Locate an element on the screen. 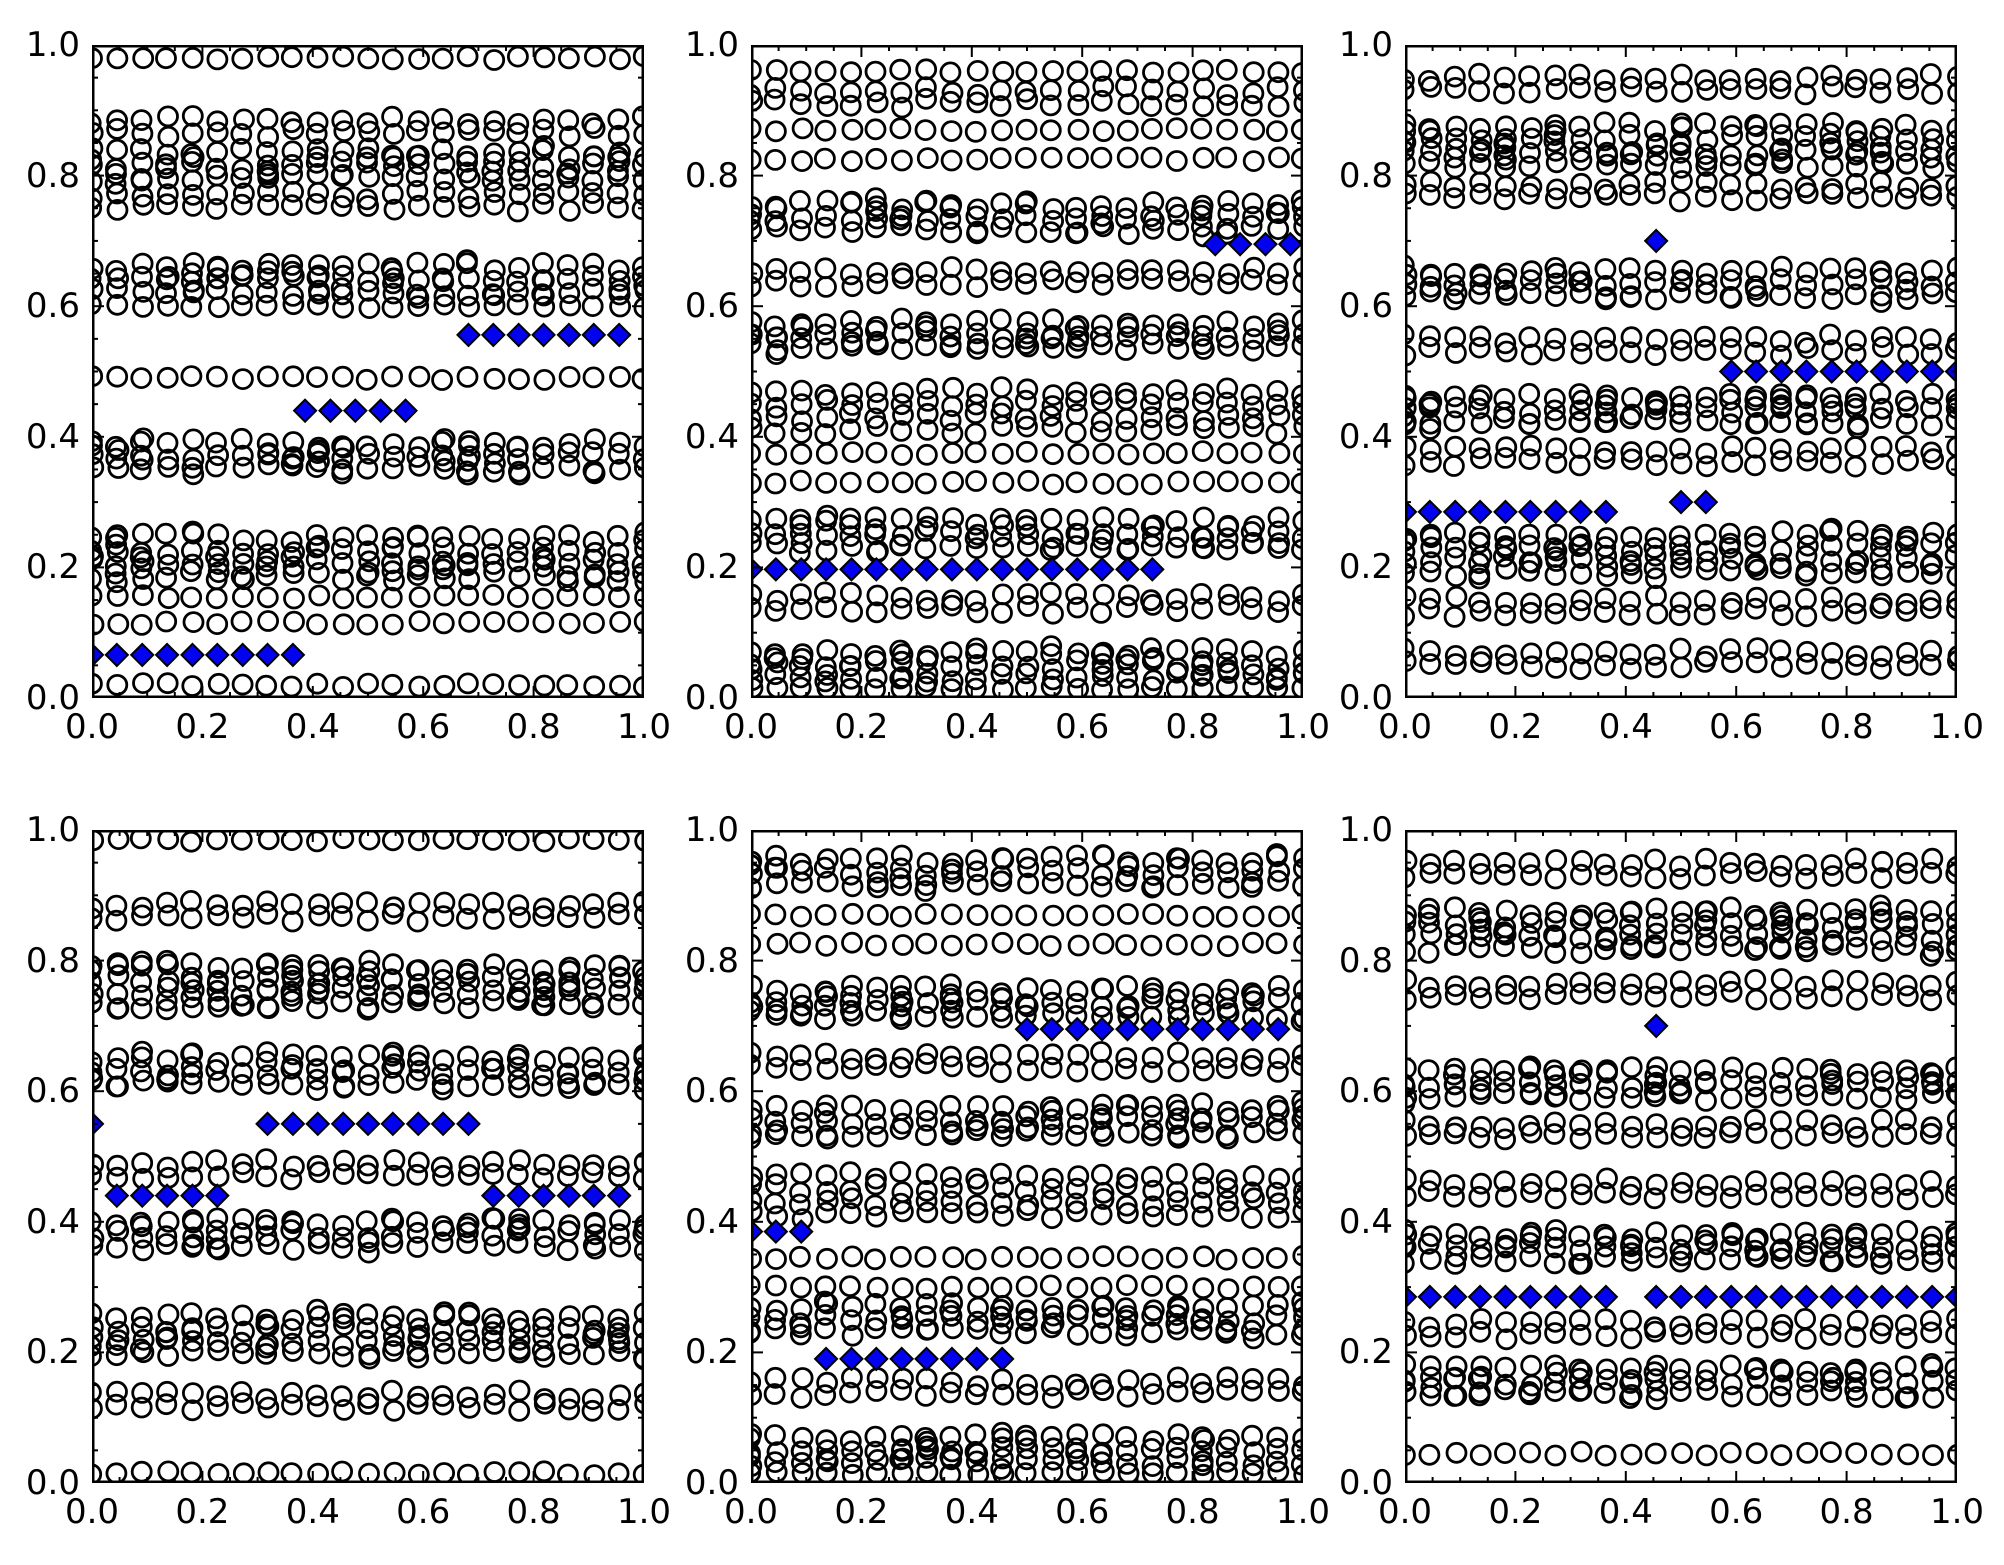  subplot-top-right is located at coordinates (1681, 371).